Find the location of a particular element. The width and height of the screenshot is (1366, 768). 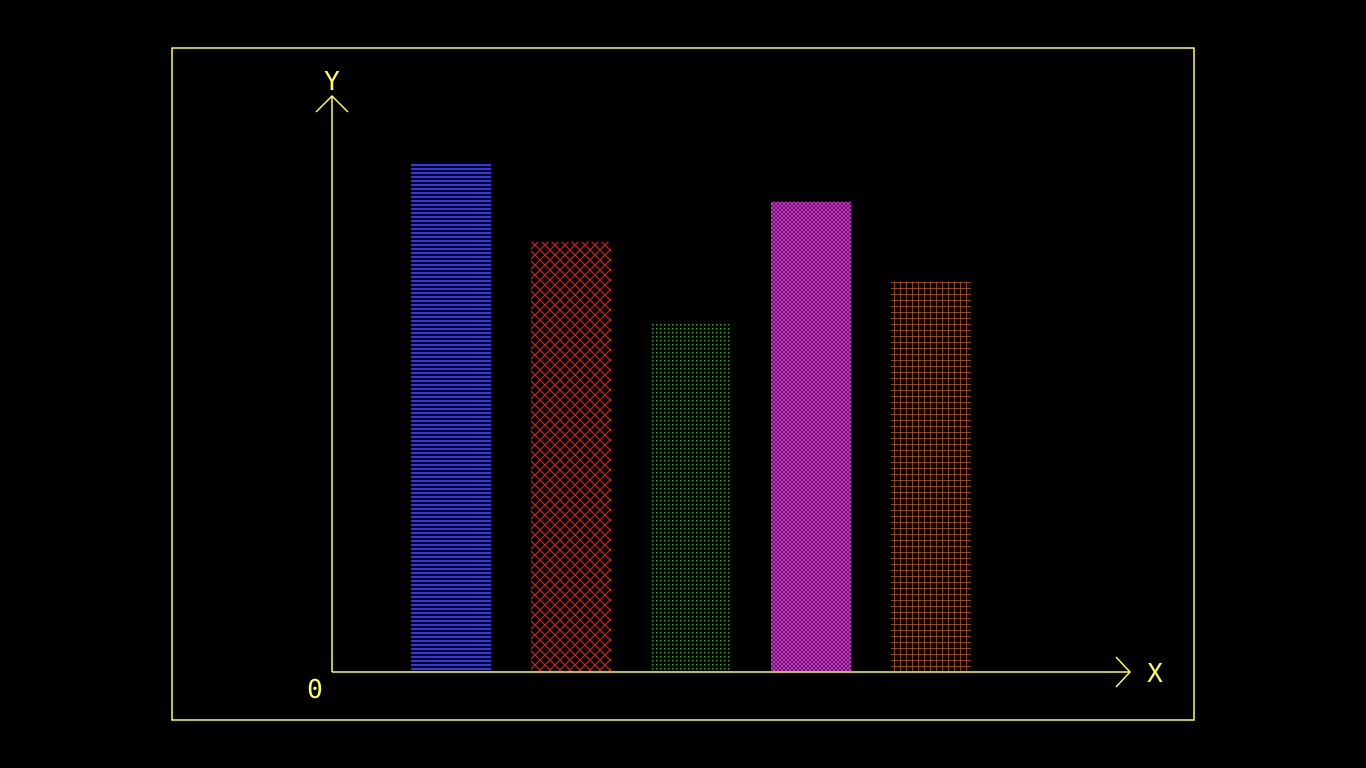

x-axis: X is located at coordinates (747, 672).